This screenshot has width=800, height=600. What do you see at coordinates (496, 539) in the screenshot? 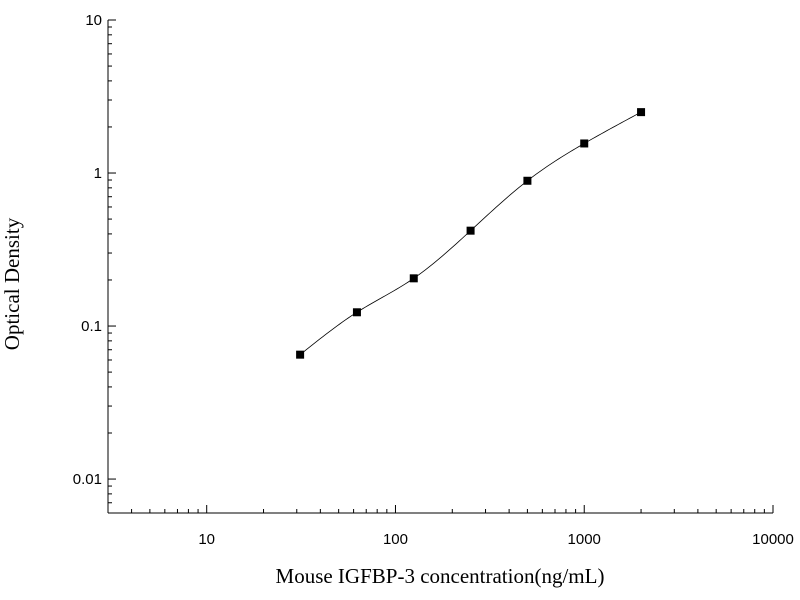
I see `x-axis-tick-labels: 10 100 1000 10000` at bounding box center [496, 539].